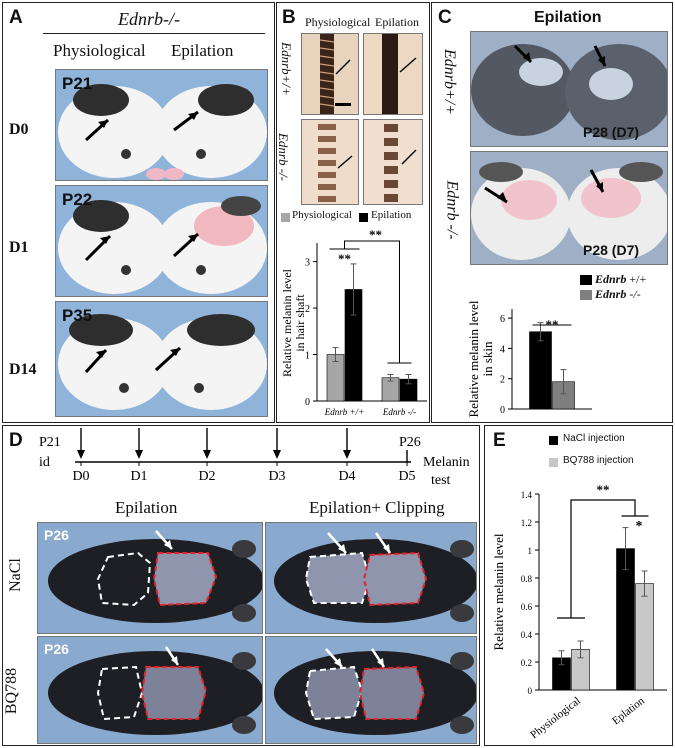 Image resolution: width=675 pixels, height=748 pixels. I want to click on panel-a-genotype: Ednrb-/-, so click(149, 19).